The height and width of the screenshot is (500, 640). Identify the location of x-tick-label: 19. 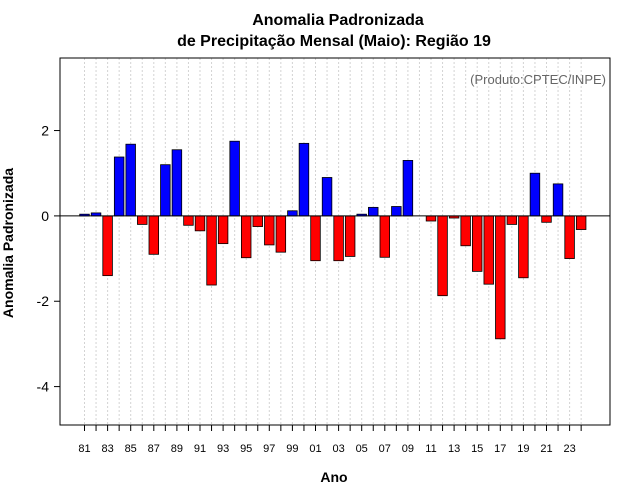
(523, 449).